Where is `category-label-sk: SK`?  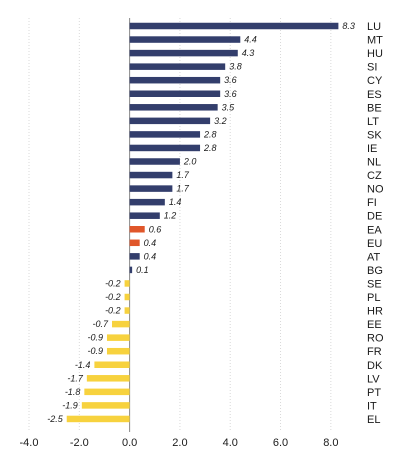 category-label-sk: SK is located at coordinates (374, 135).